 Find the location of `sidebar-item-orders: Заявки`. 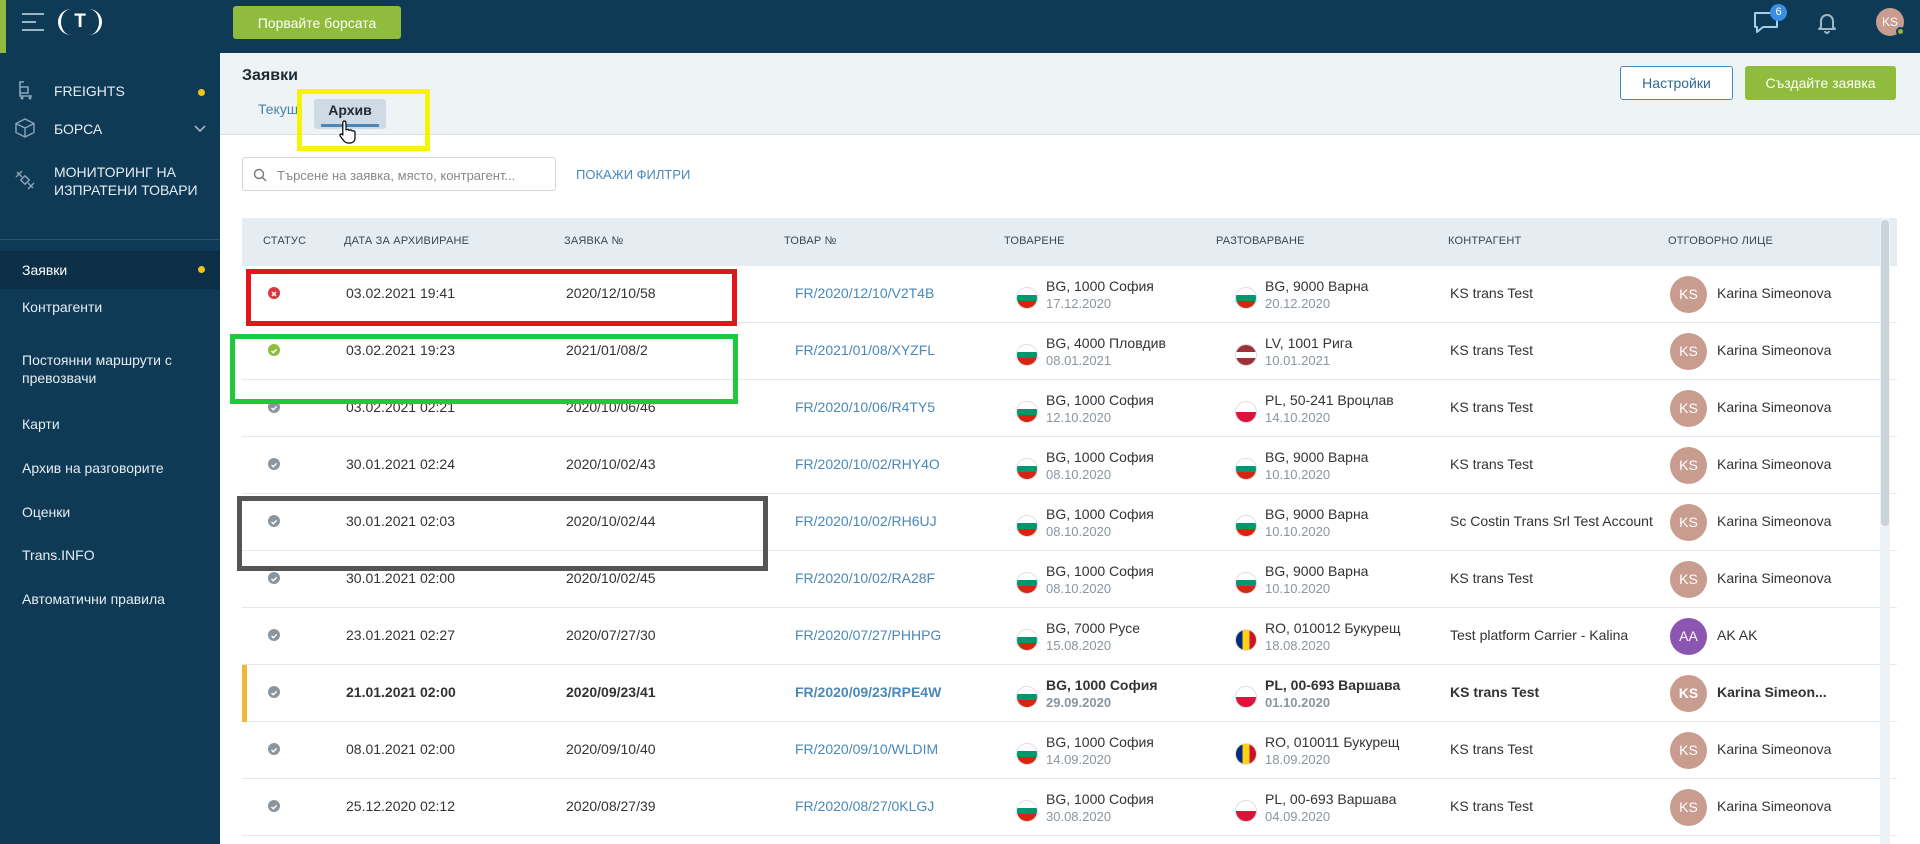

sidebar-item-orders: Заявки is located at coordinates (110, 270).